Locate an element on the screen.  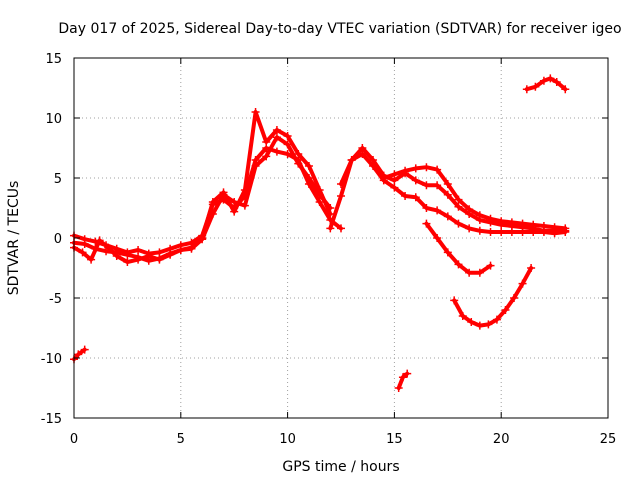
x-axis-label: GPS time / hours is located at coordinates (340, 467).